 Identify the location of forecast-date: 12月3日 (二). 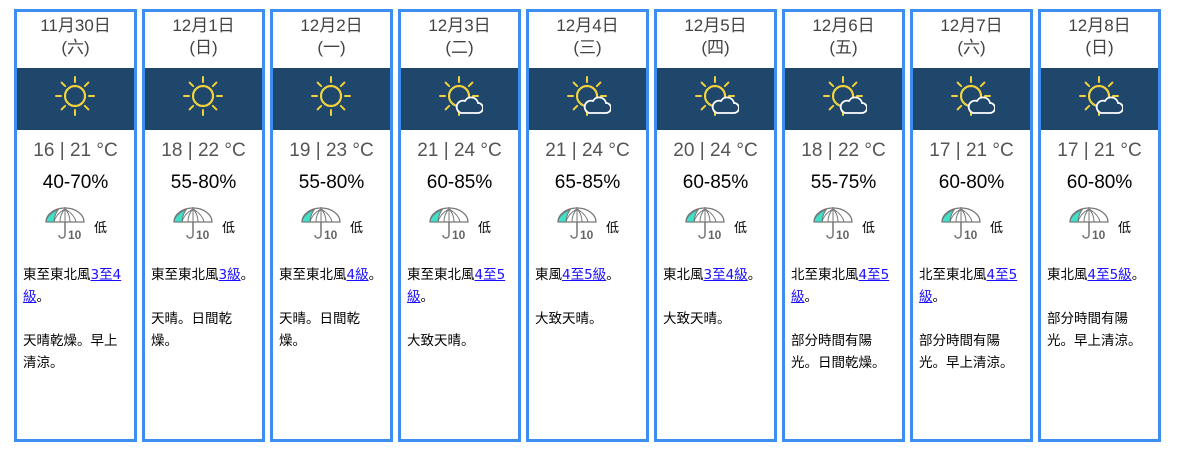
(459, 40).